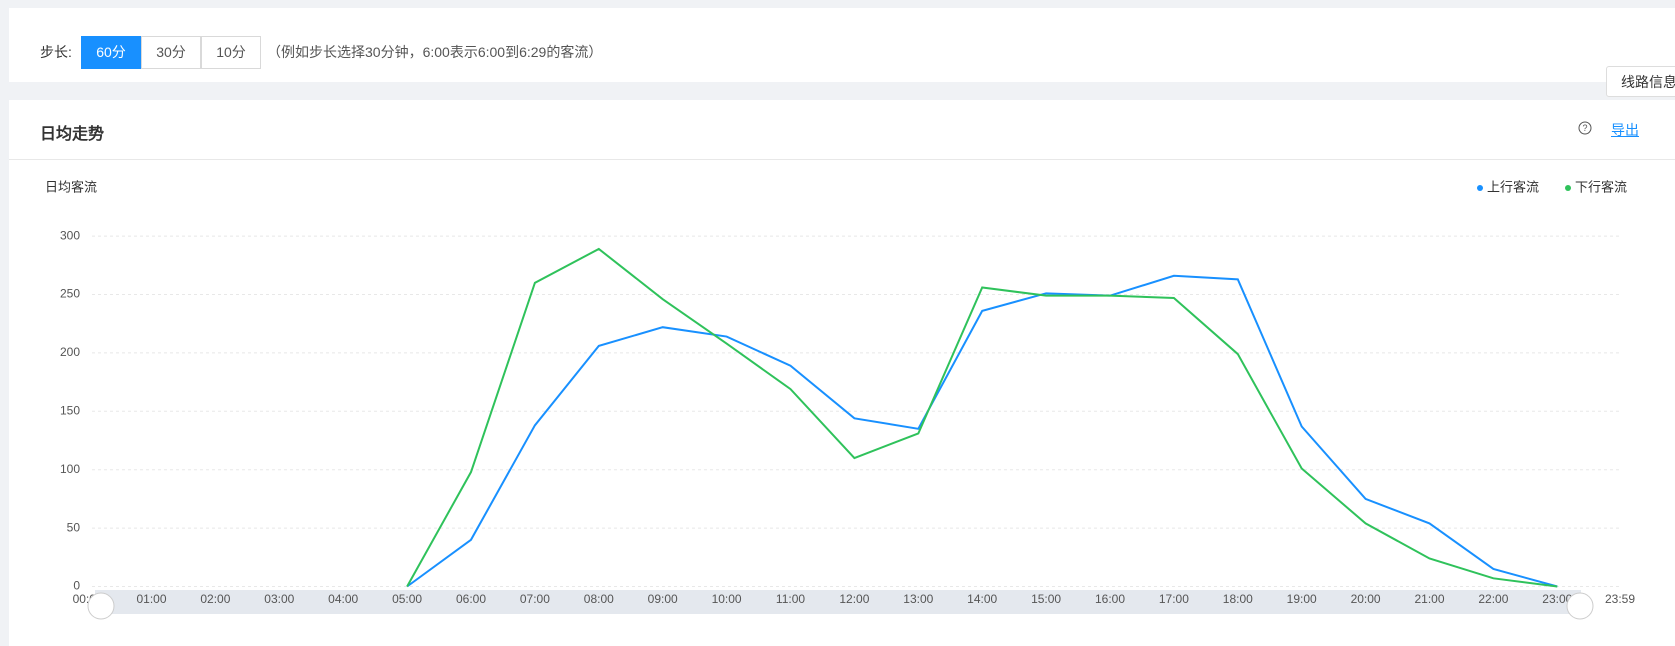 The height and width of the screenshot is (646, 1675). I want to click on legend-label: 下行客流, so click(1601, 186).